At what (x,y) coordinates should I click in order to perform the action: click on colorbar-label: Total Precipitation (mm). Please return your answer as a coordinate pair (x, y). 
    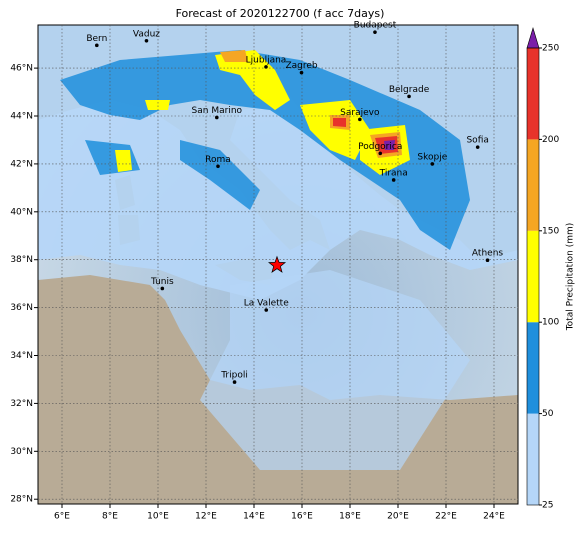
    Looking at the image, I should click on (571, 277).